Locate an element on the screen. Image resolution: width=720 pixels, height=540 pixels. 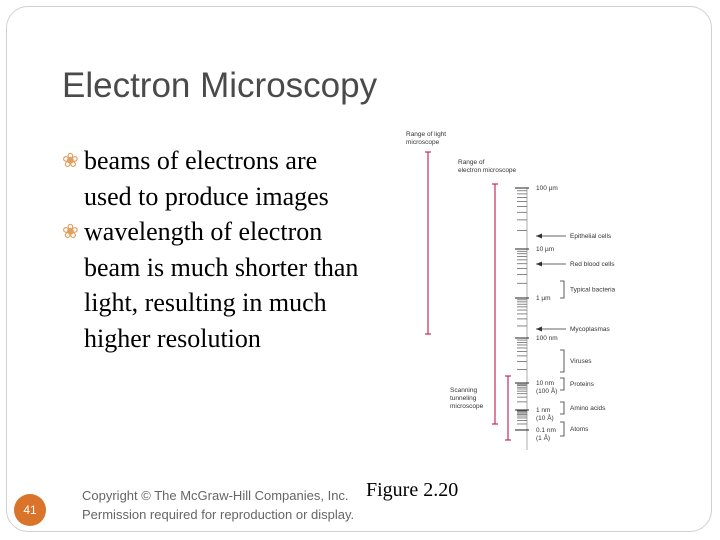
electron-range-label-line: Range of is located at coordinates (471, 162).